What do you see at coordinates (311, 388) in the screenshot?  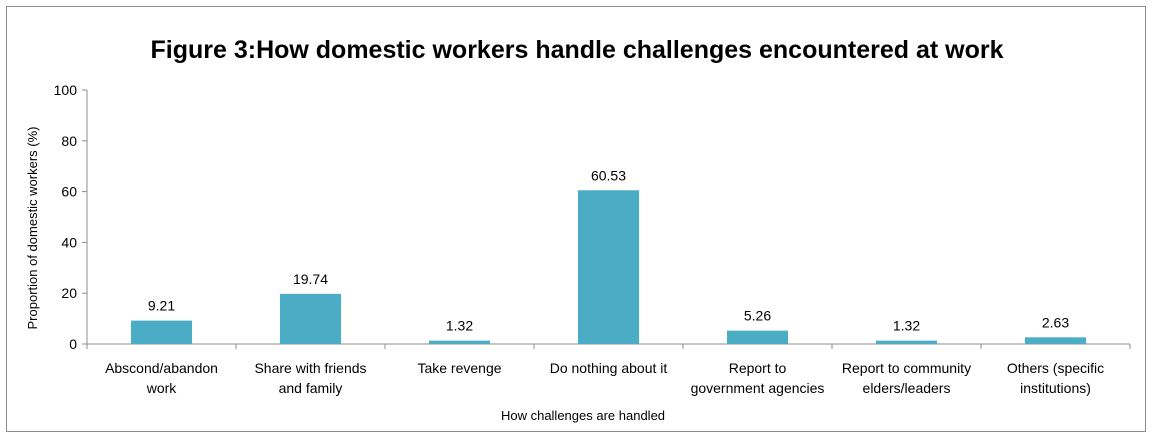 I see `category-label: and family` at bounding box center [311, 388].